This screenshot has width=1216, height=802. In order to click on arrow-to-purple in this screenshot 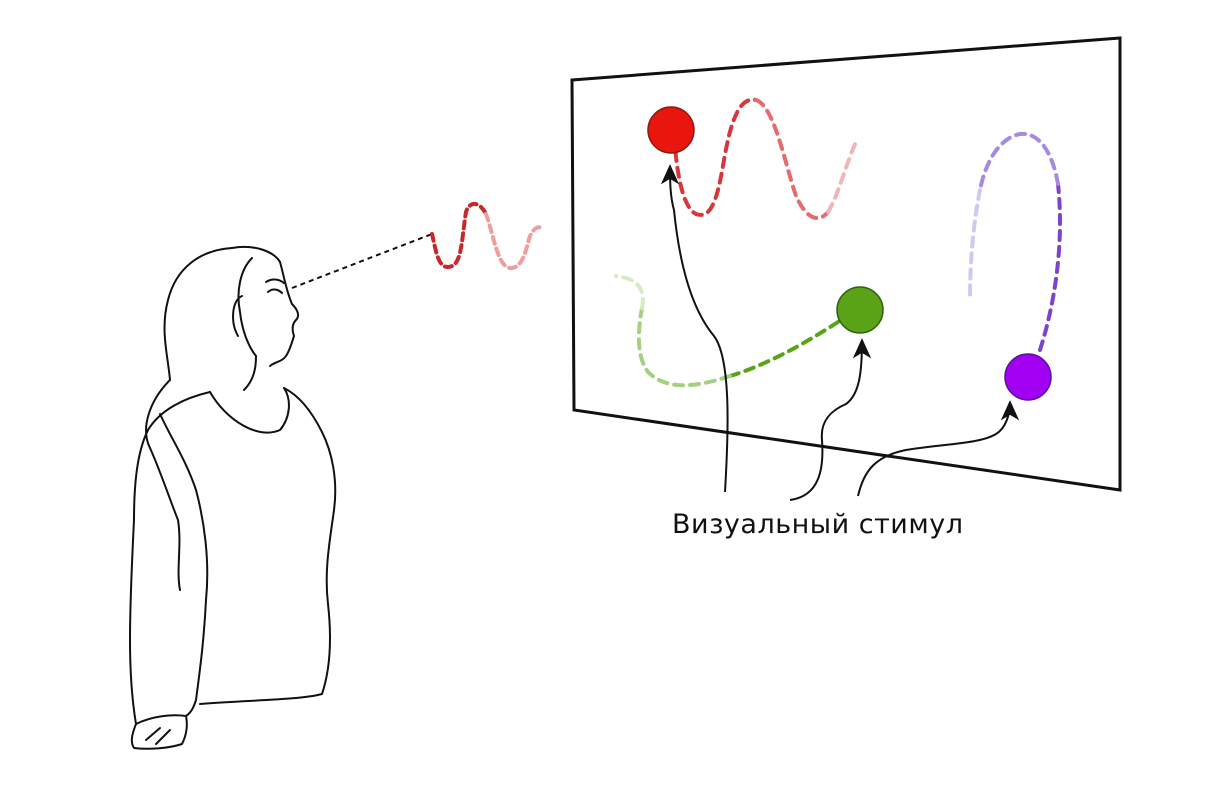, I will do `click(938, 448)`.